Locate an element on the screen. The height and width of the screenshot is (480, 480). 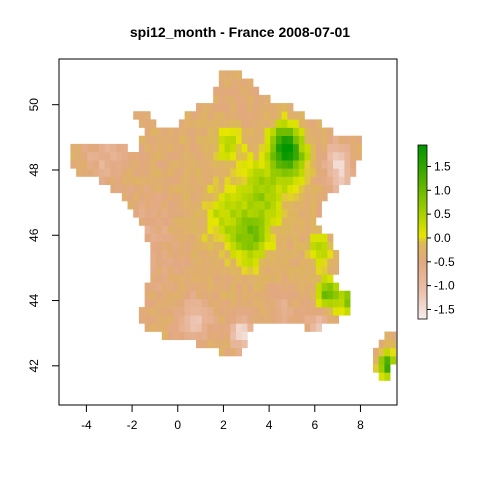
x-tick-label: 4 is located at coordinates (269, 425).